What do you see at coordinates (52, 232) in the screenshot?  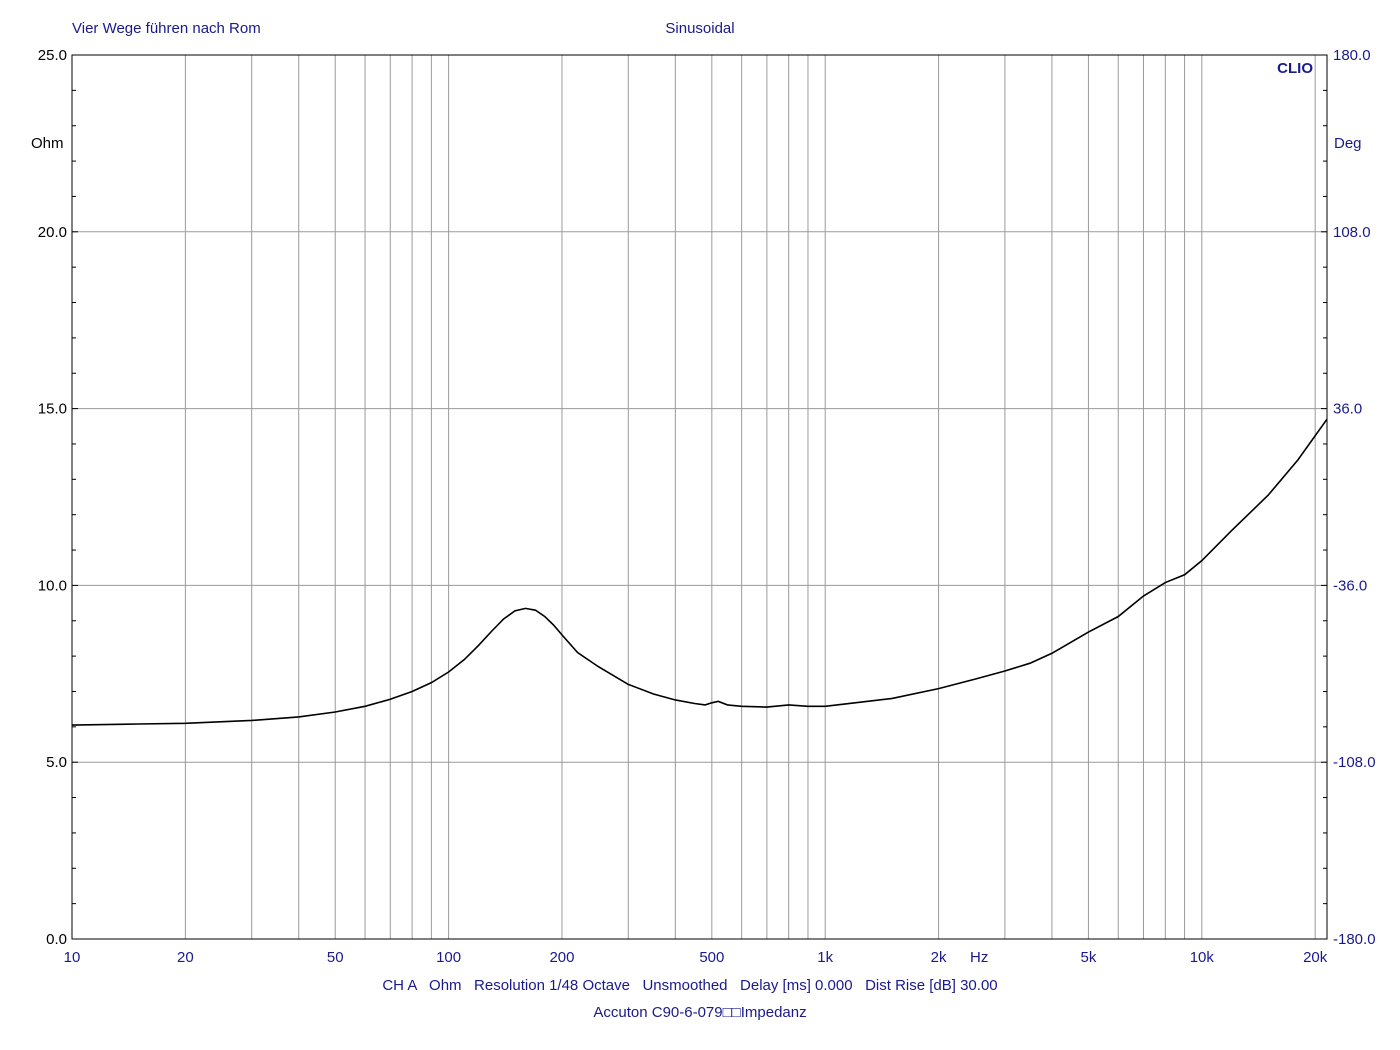 I see `y-tick-label: 20.0` at bounding box center [52, 232].